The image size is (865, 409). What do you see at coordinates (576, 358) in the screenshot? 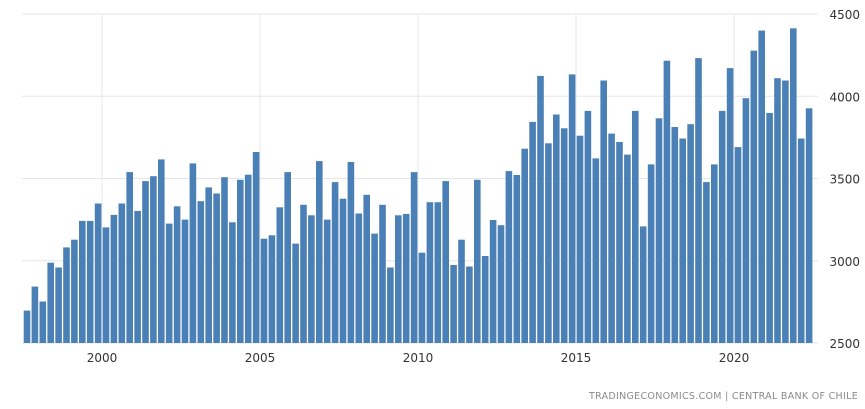
I see `x-tick-label: 2015` at bounding box center [576, 358].